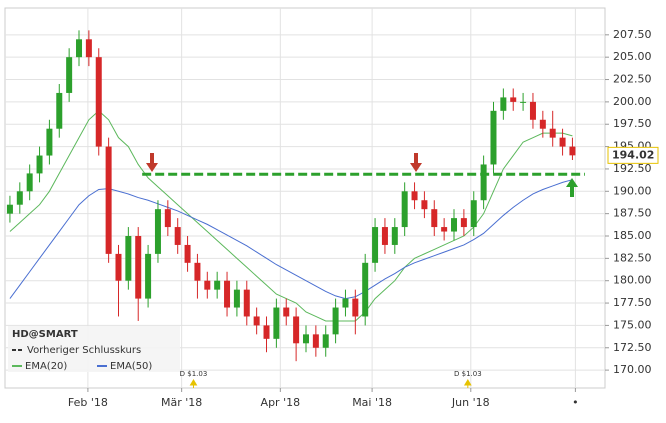 Image resolution: width=666 pixels, height=423 pixels. I want to click on last-price-label: 194.02, so click(633, 154).